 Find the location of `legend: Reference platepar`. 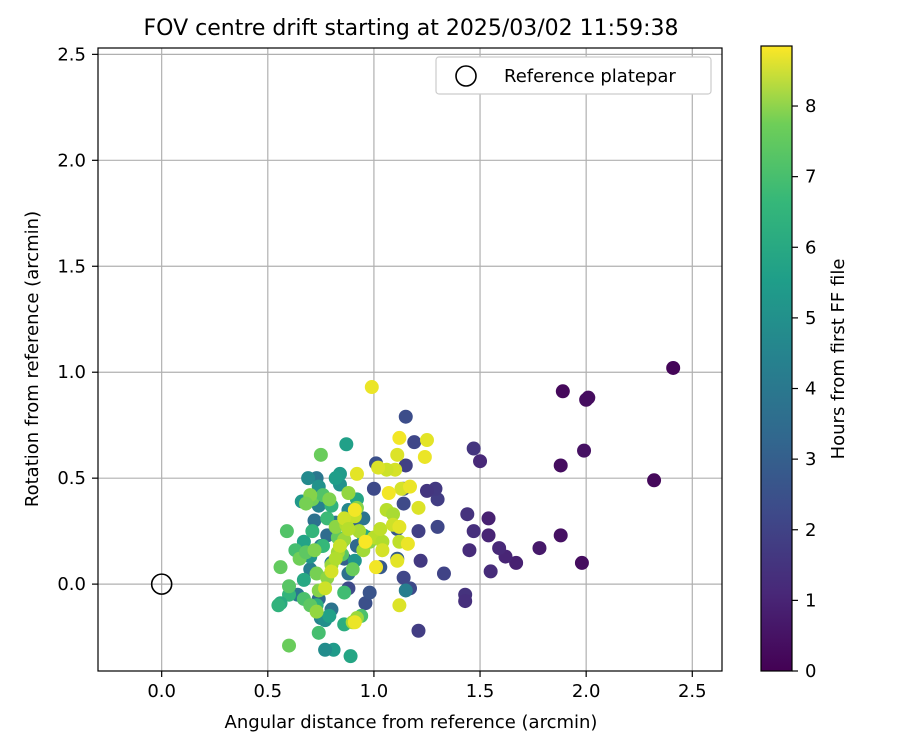

legend: Reference platepar is located at coordinates (573, 75).